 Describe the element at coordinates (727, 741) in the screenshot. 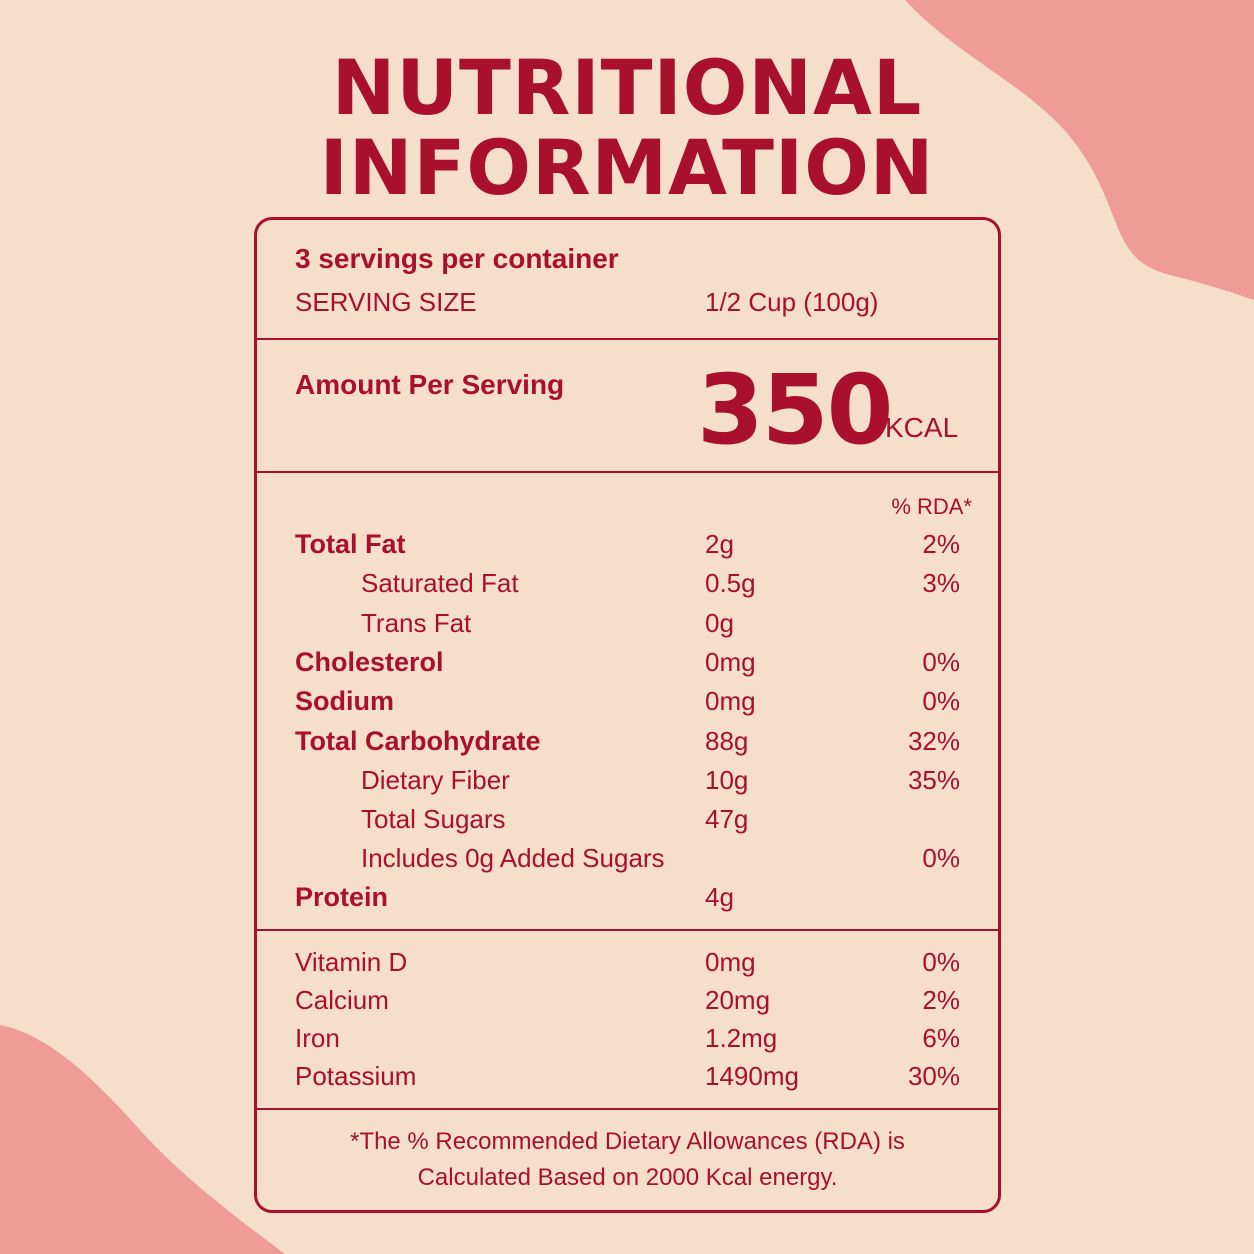

I see `nutrient-amount: 88g` at that location.